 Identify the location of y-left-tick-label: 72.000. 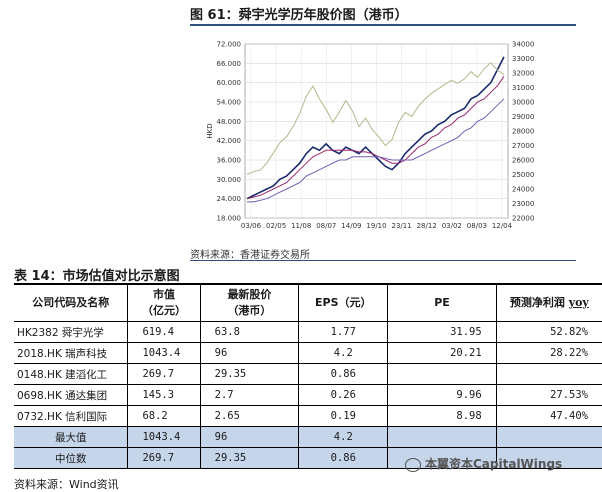
(229, 45).